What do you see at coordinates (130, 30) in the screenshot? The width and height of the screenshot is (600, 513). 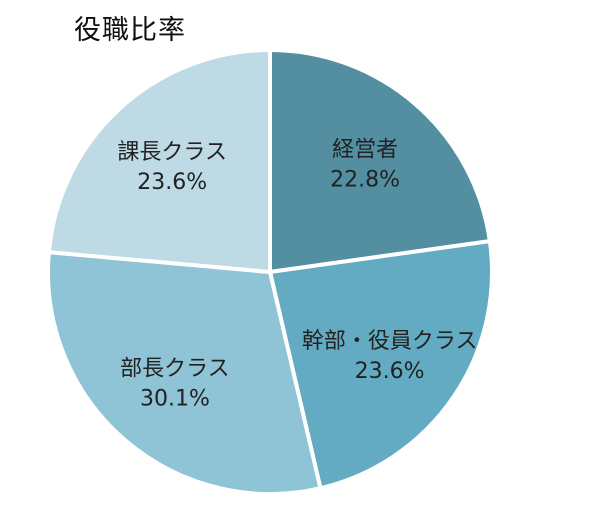 I see `chart-title: 役職比率` at bounding box center [130, 30].